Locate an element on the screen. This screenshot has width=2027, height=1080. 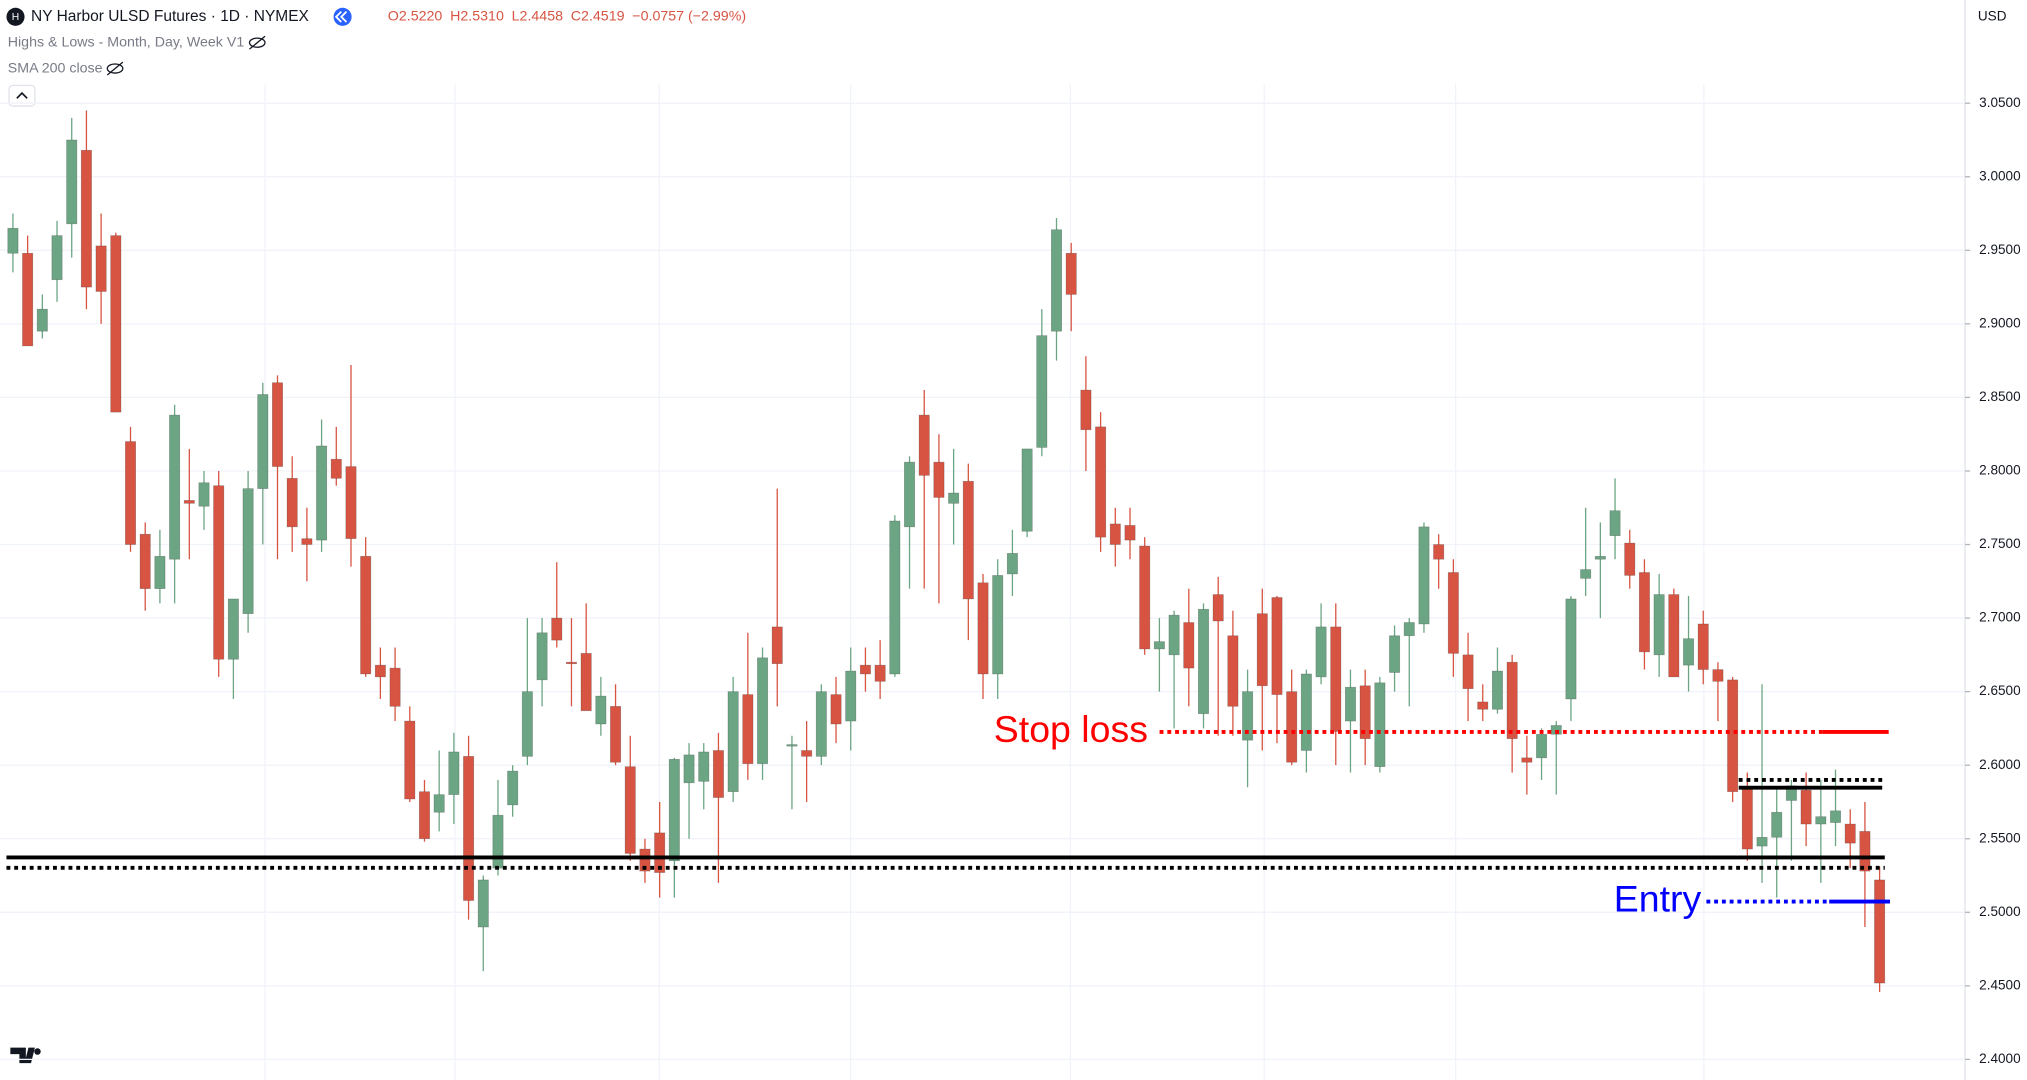
y-tick-label: 3.0500 is located at coordinates (2000, 102).